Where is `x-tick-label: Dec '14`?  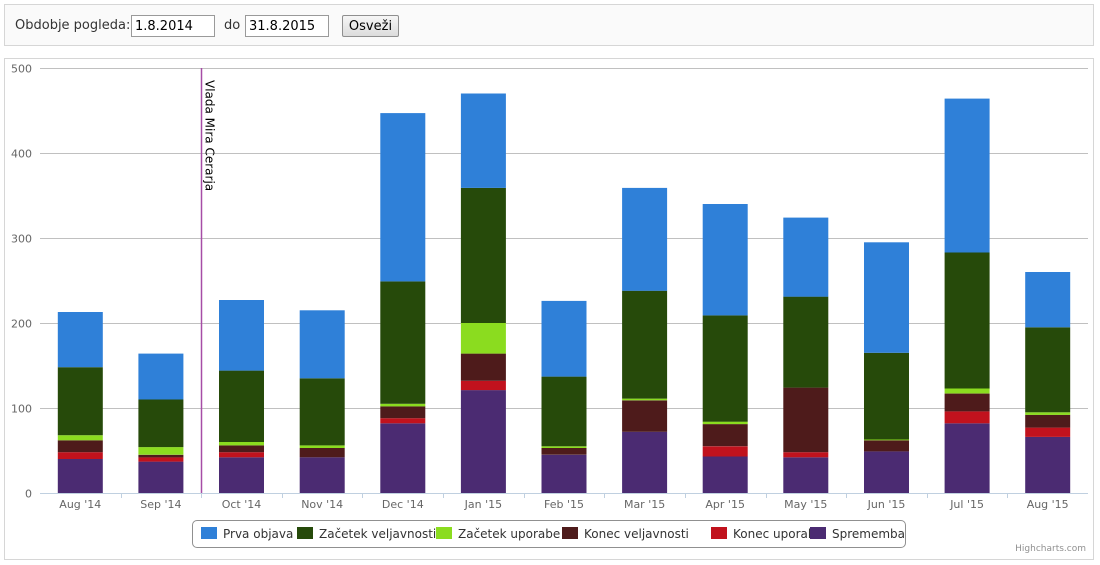
x-tick-label: Dec '14 is located at coordinates (403, 504).